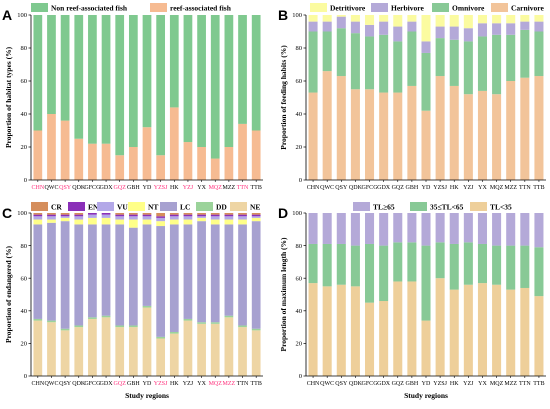 Image resolution: width=550 pixels, height=409 pixels. I want to click on legend-item: NT, so click(143, 207).